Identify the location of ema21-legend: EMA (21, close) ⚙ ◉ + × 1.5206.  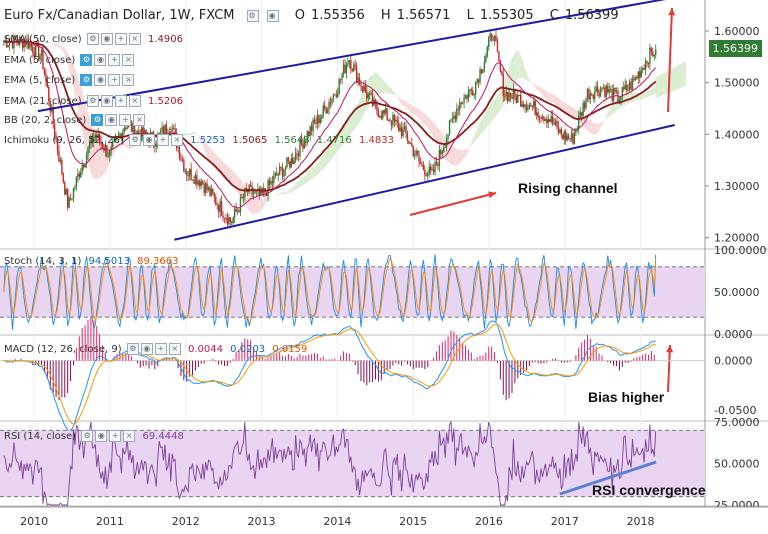
(93, 101).